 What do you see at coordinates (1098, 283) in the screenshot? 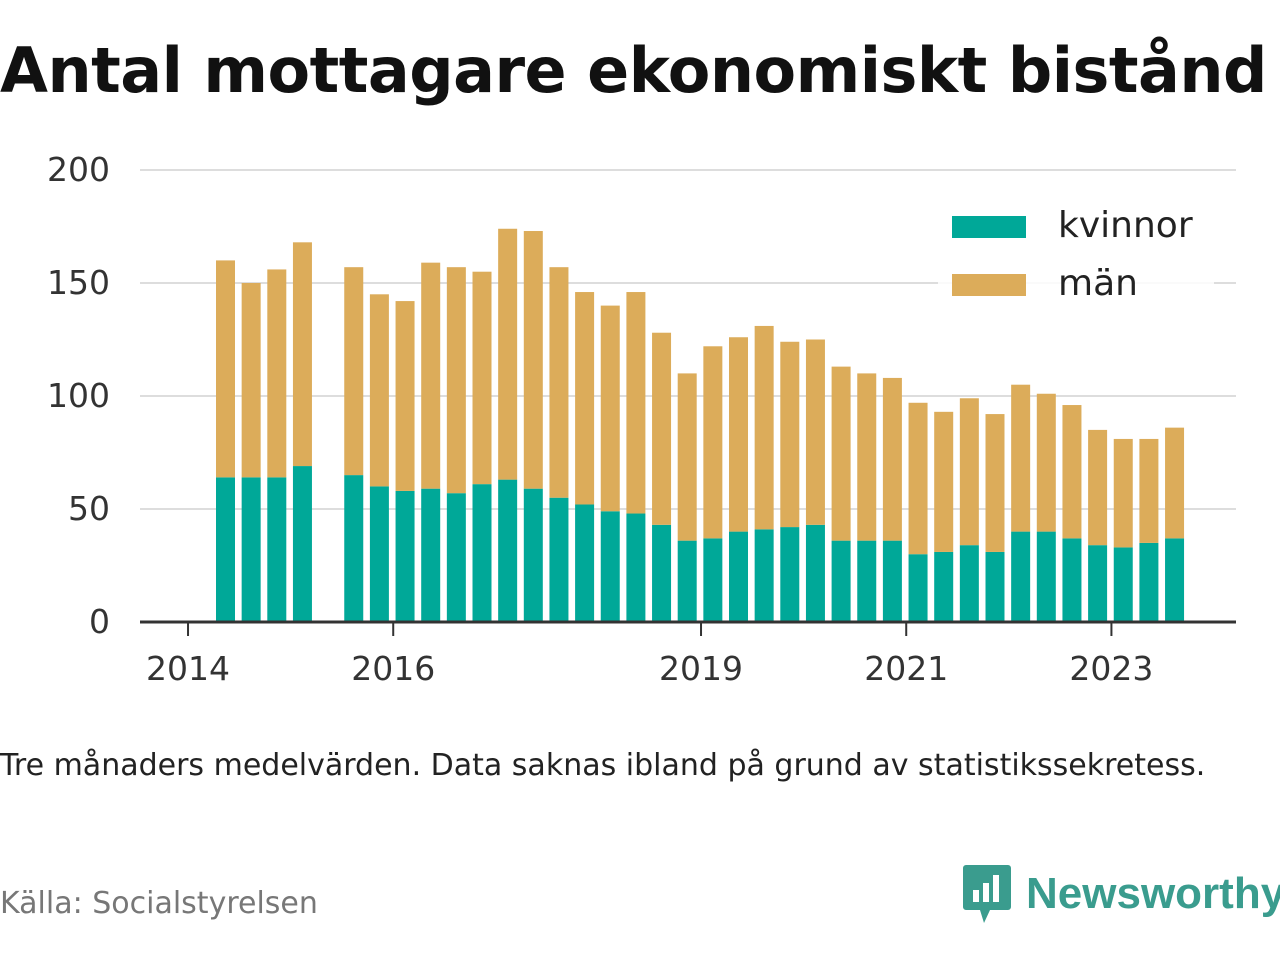
I see `legend-label-män: män` at bounding box center [1098, 283].